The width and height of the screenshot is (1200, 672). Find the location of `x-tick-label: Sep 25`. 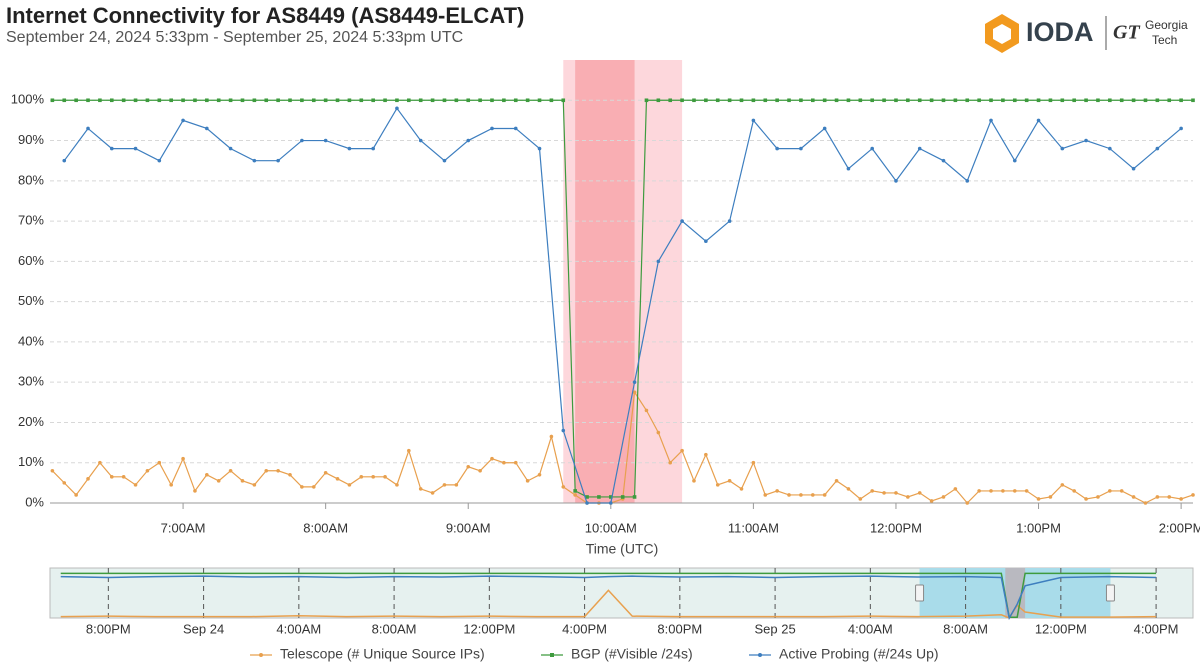

x-tick-label: Sep 25 is located at coordinates (774, 628).